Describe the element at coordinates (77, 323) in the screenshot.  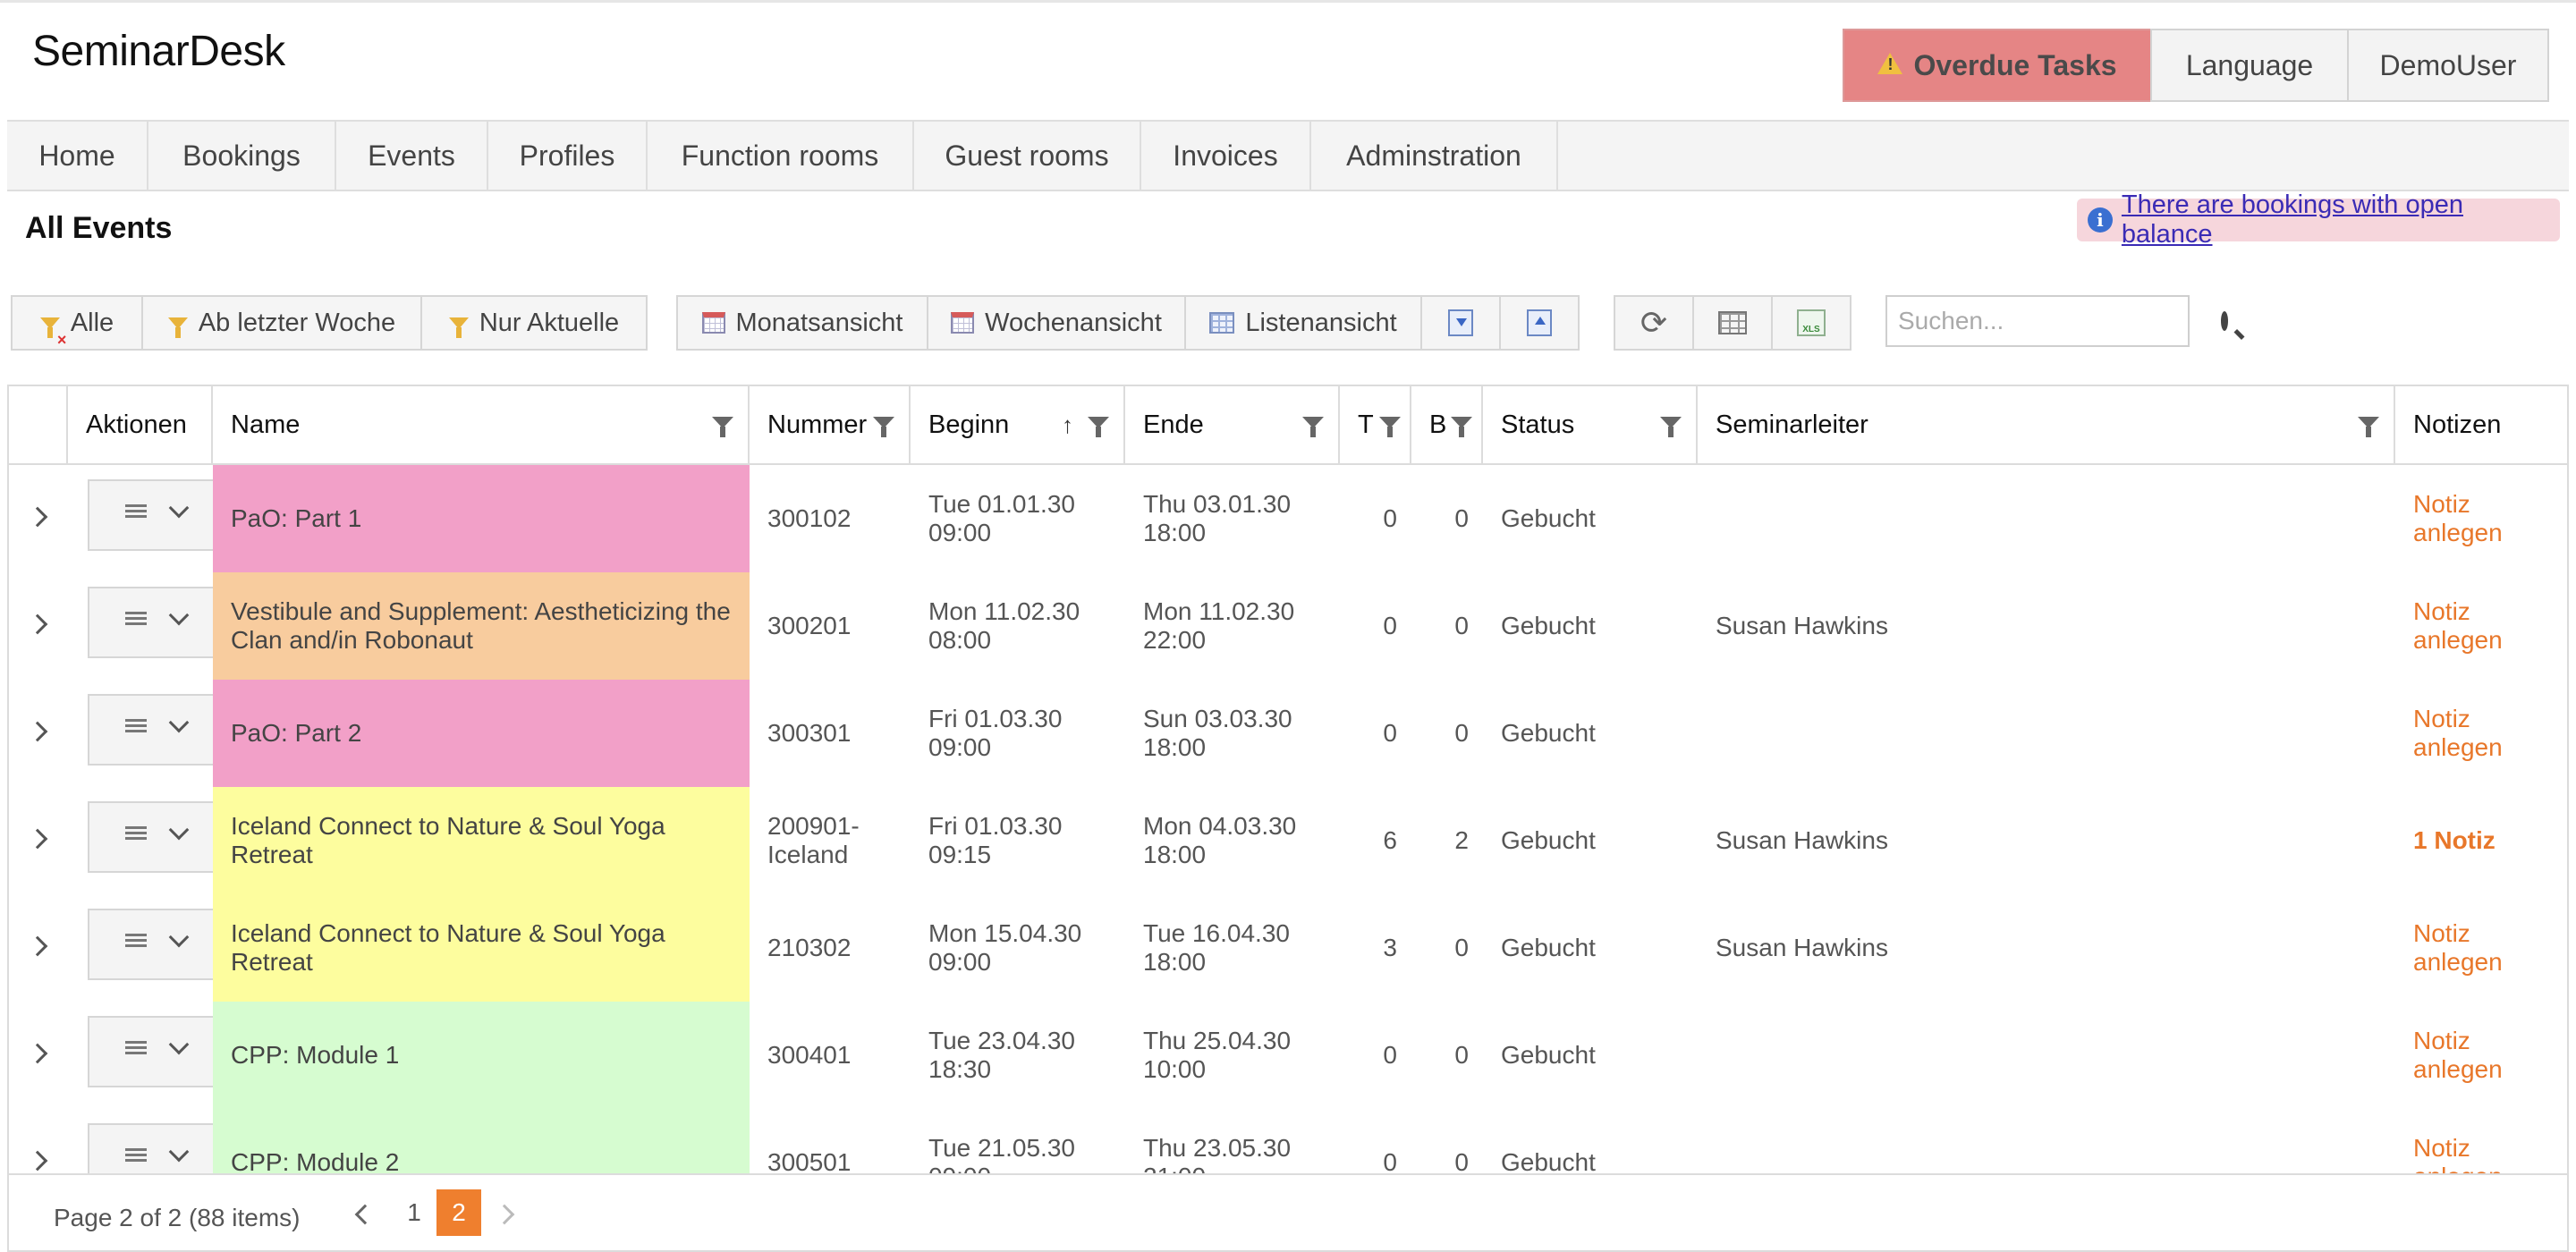
I see `filter-all-button: × Alle` at that location.